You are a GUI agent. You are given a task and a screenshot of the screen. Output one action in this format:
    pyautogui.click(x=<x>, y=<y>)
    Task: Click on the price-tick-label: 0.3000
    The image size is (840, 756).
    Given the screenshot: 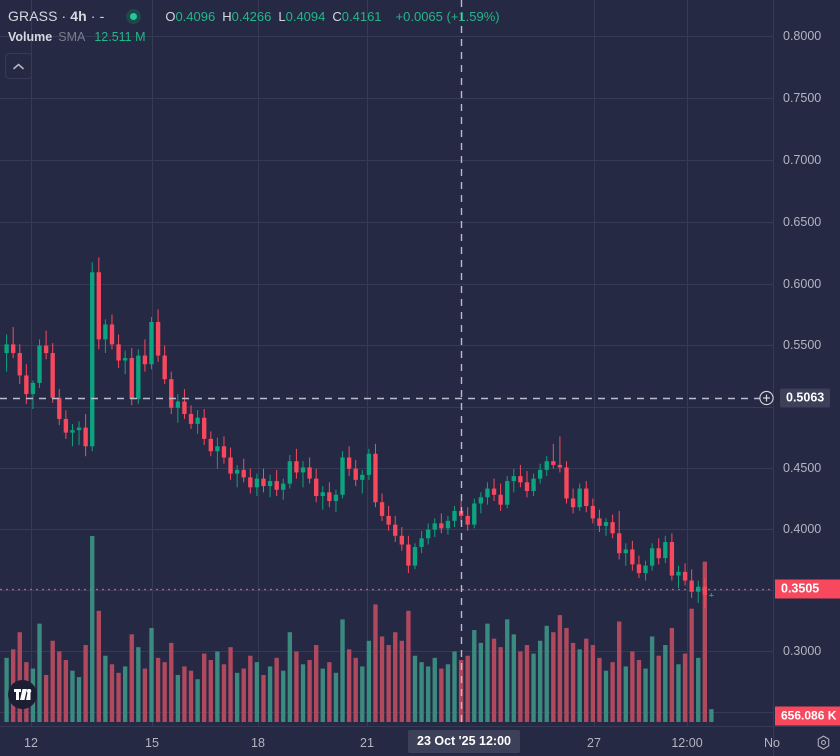 What is the action you would take?
    pyautogui.click(x=802, y=651)
    